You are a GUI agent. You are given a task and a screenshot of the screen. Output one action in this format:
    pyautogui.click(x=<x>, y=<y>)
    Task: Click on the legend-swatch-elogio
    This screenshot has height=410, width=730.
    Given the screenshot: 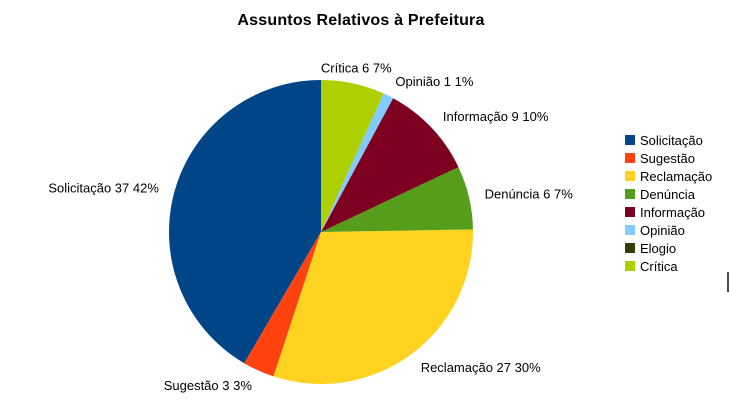 What is the action you would take?
    pyautogui.click(x=630, y=248)
    